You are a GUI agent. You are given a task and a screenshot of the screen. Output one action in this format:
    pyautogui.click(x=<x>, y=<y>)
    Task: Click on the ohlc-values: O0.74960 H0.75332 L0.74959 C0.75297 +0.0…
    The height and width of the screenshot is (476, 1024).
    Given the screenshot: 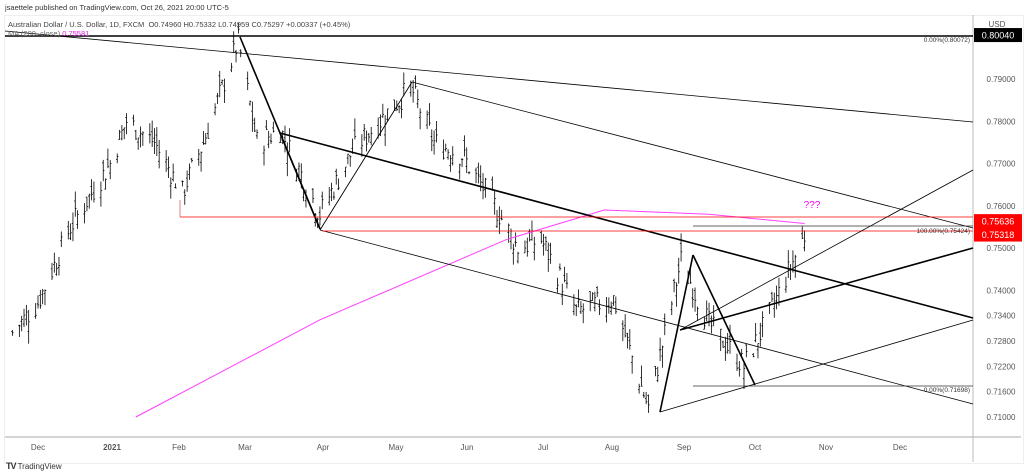 What is the action you would take?
    pyautogui.click(x=249, y=24)
    